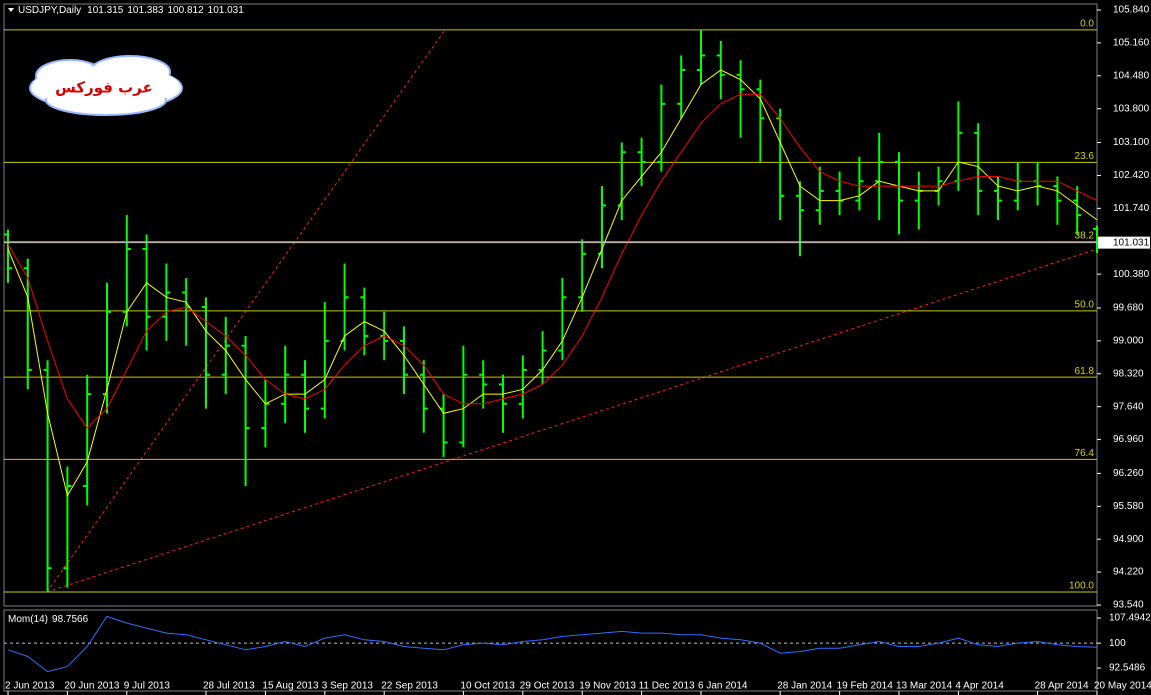  Describe the element at coordinates (1127, 668) in the screenshot. I see `y-tick-label: 92.5486` at that location.